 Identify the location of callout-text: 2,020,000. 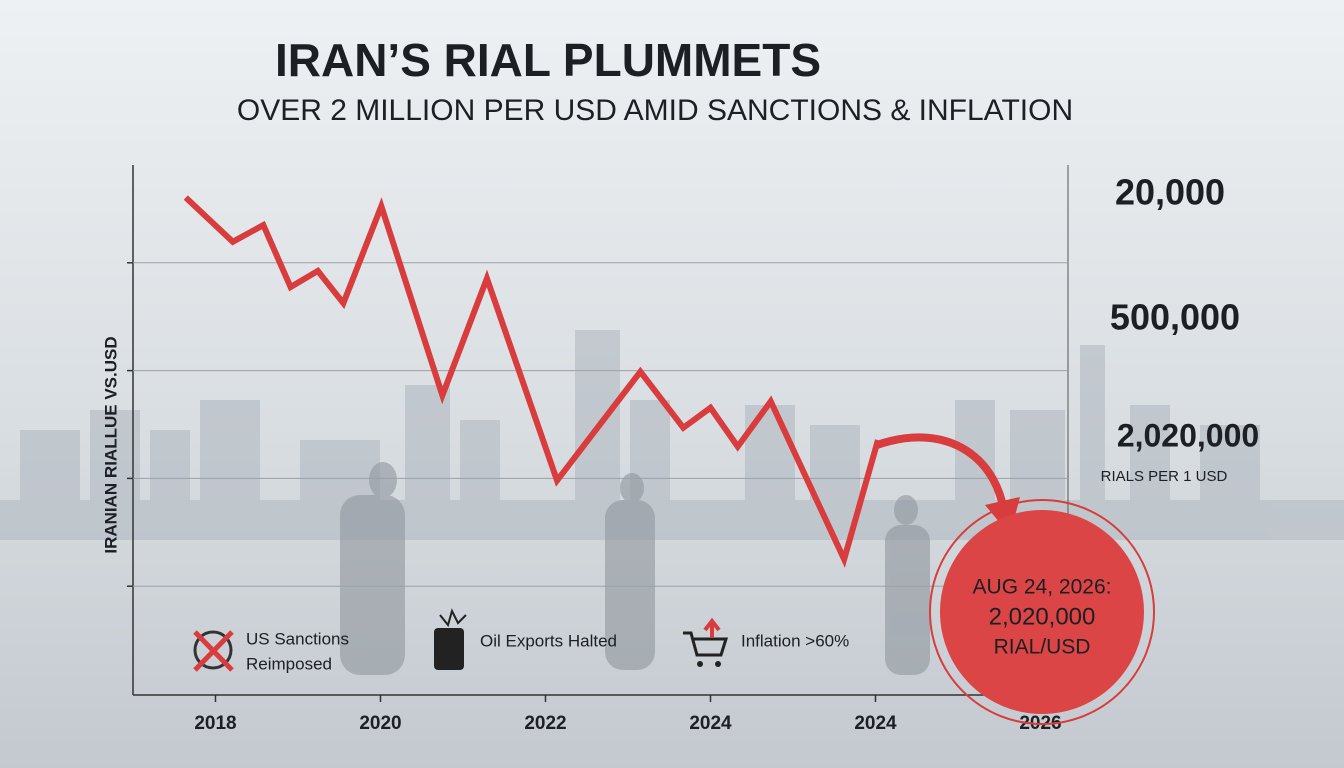
(1042, 616).